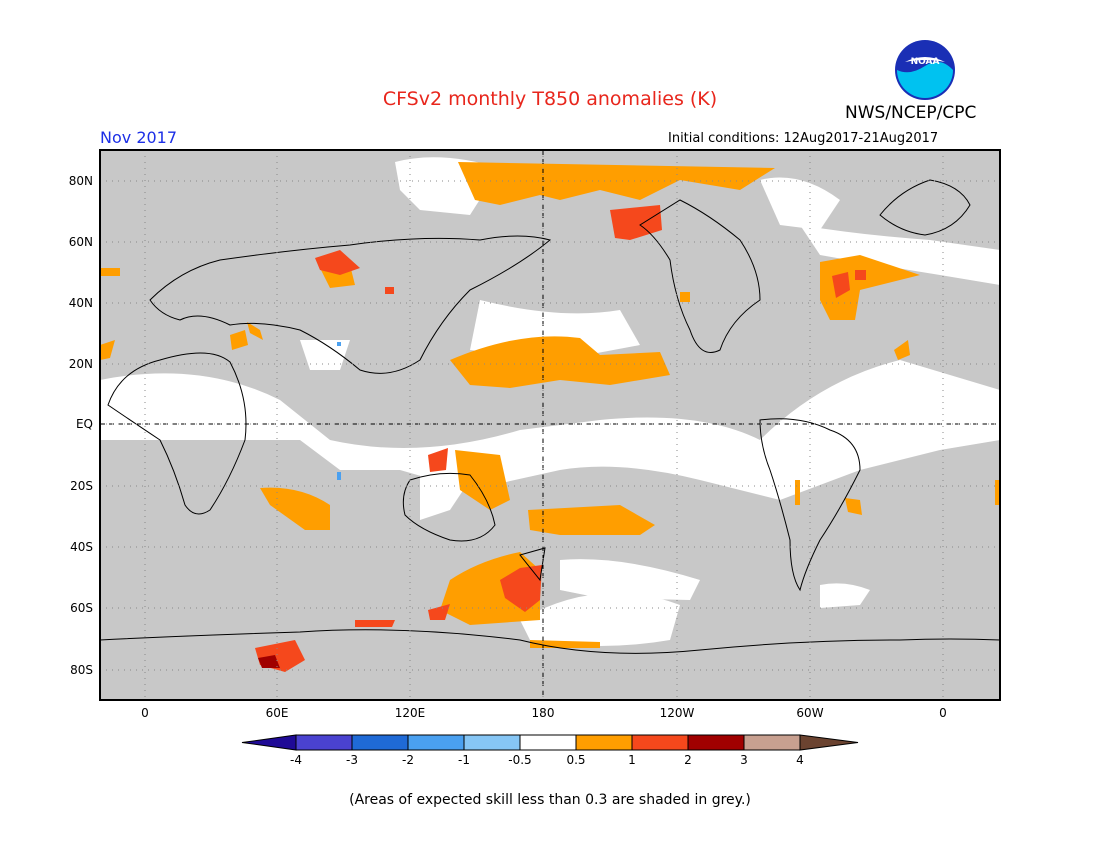 The height and width of the screenshot is (850, 1100). I want to click on legend-label: -2, so click(408, 760).